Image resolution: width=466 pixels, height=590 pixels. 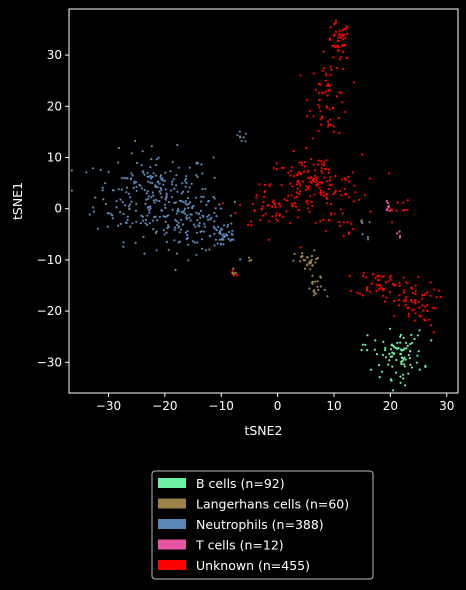 What do you see at coordinates (108, 406) in the screenshot?
I see `x-tick-label: −30` at bounding box center [108, 406].